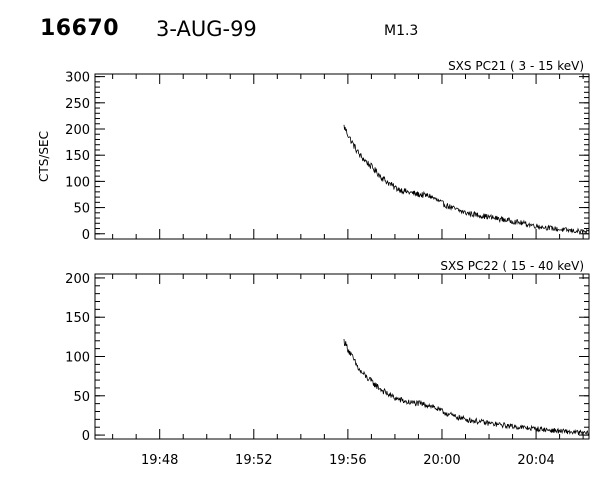  What do you see at coordinates (206, 29) in the screenshot?
I see `event-date: 3-AUG-99` at bounding box center [206, 29].